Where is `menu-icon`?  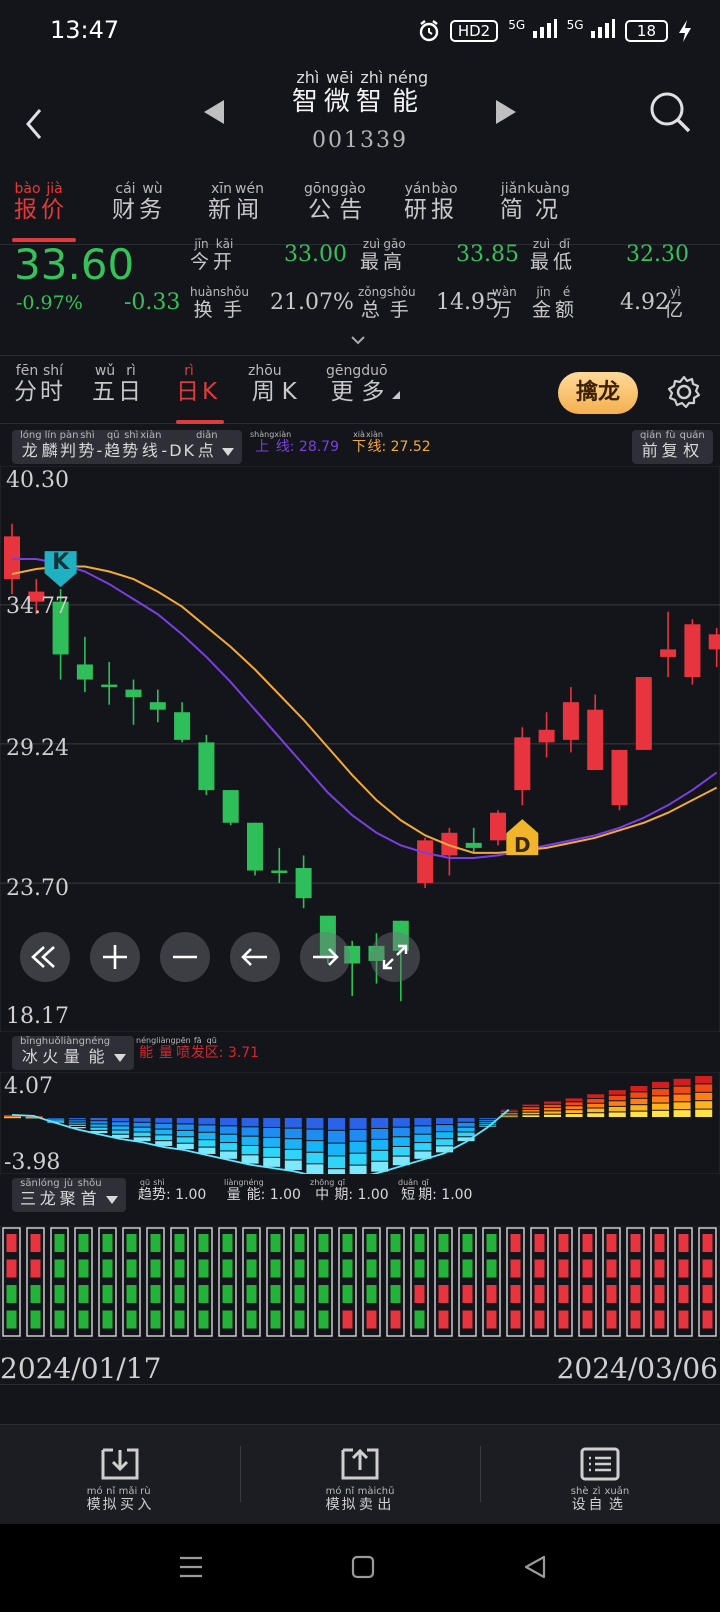
menu-icon is located at coordinates (191, 1567).